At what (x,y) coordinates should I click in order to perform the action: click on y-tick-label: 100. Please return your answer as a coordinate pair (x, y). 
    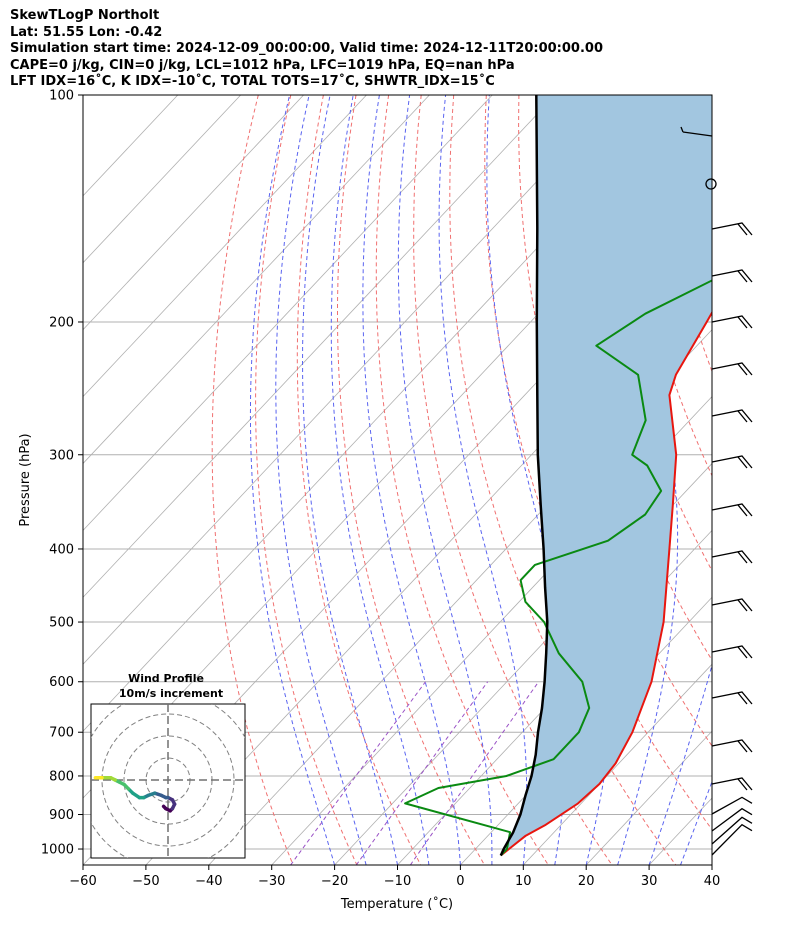
    Looking at the image, I should click on (61, 96).